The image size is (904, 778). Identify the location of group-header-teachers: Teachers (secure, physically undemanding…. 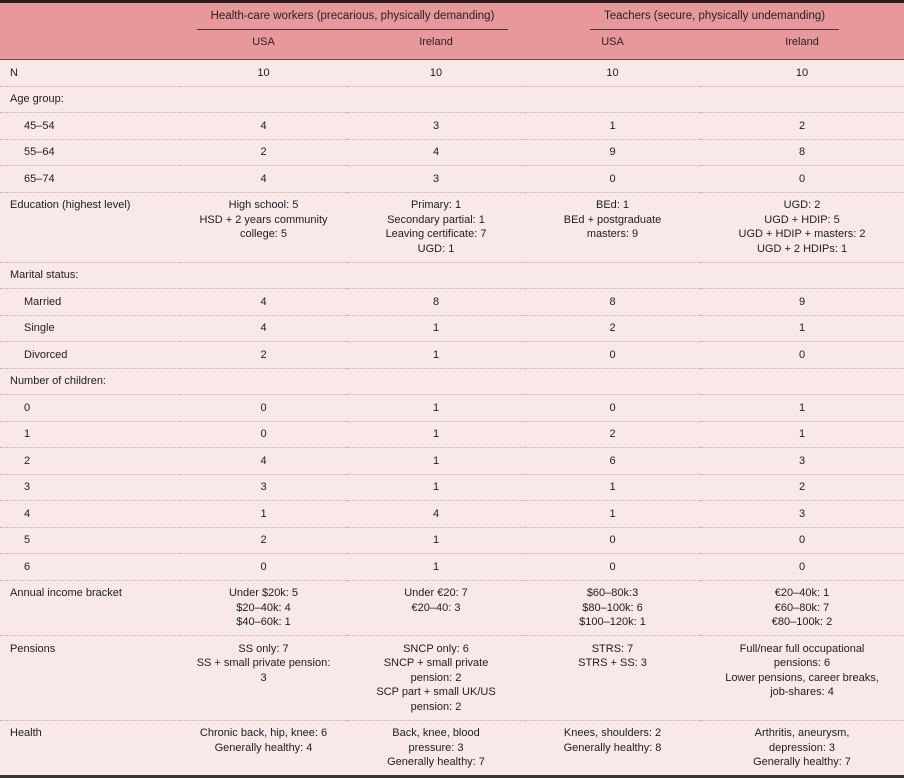
(714, 15).